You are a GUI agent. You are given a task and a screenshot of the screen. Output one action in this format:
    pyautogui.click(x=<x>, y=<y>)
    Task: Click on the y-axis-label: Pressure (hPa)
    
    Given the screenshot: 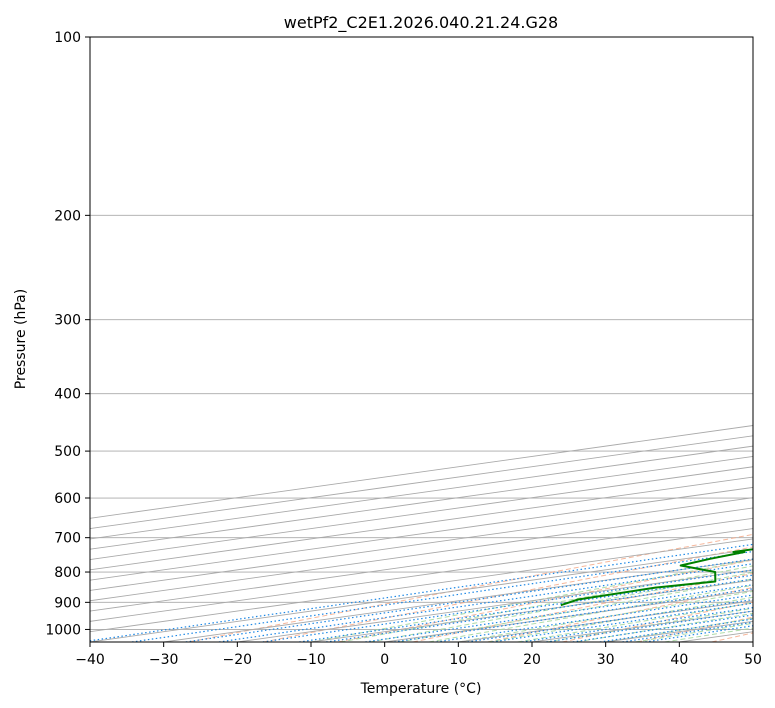 What is the action you would take?
    pyautogui.click(x=21, y=339)
    